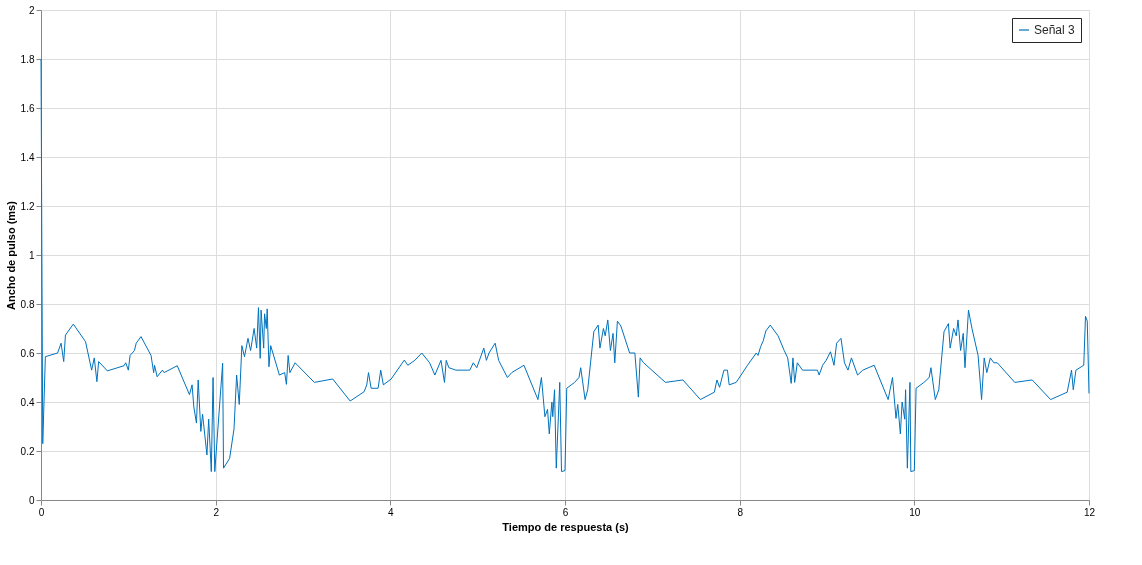 The image size is (1142, 565). Describe the element at coordinates (31, 500) in the screenshot. I see `y-tick-label: 0` at that location.